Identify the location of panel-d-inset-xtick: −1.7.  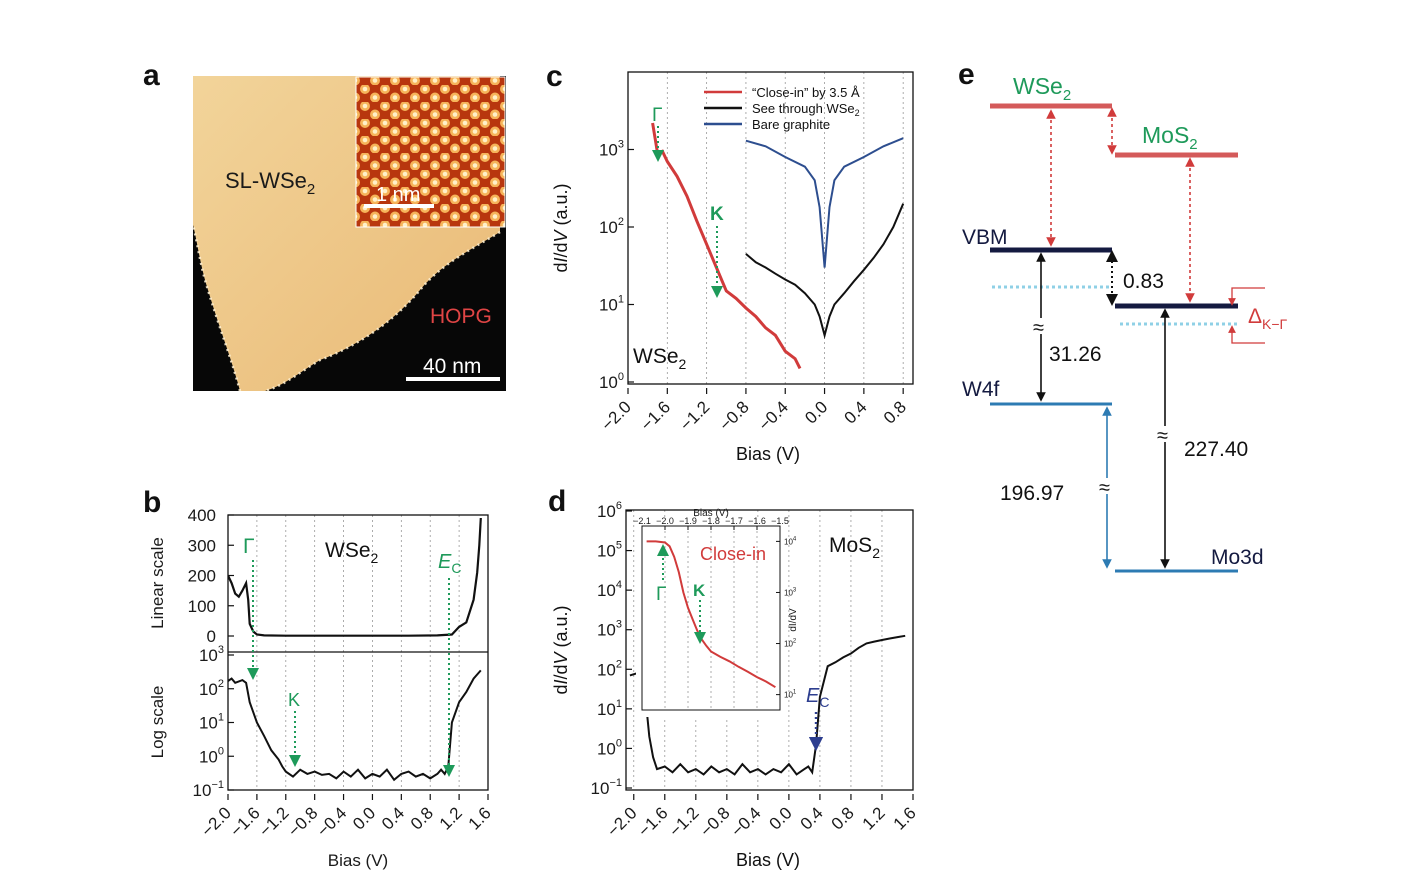
(734, 521).